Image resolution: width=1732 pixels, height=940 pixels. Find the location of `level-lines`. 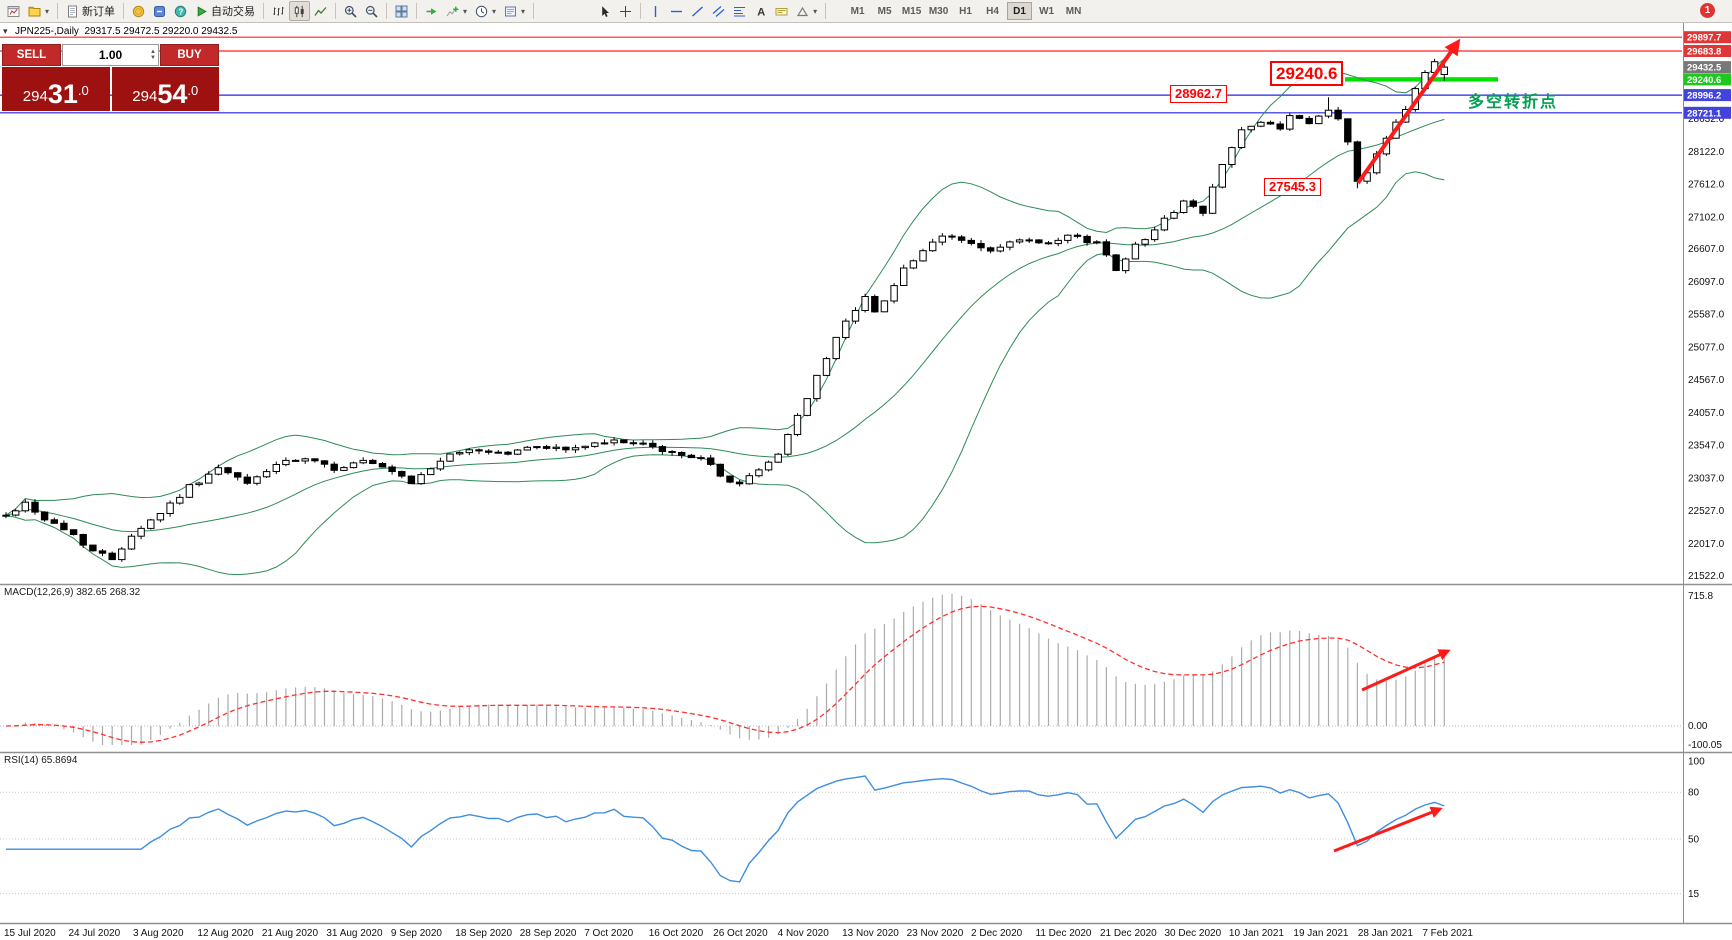

level-lines is located at coordinates (841, 75).